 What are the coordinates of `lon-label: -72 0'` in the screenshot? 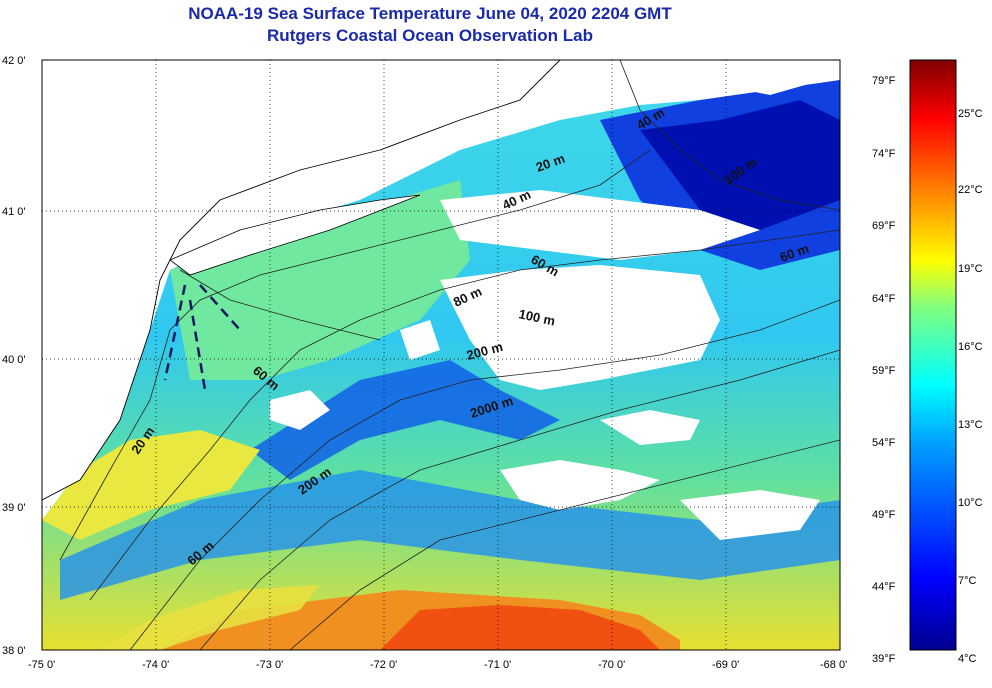 It's located at (383, 665).